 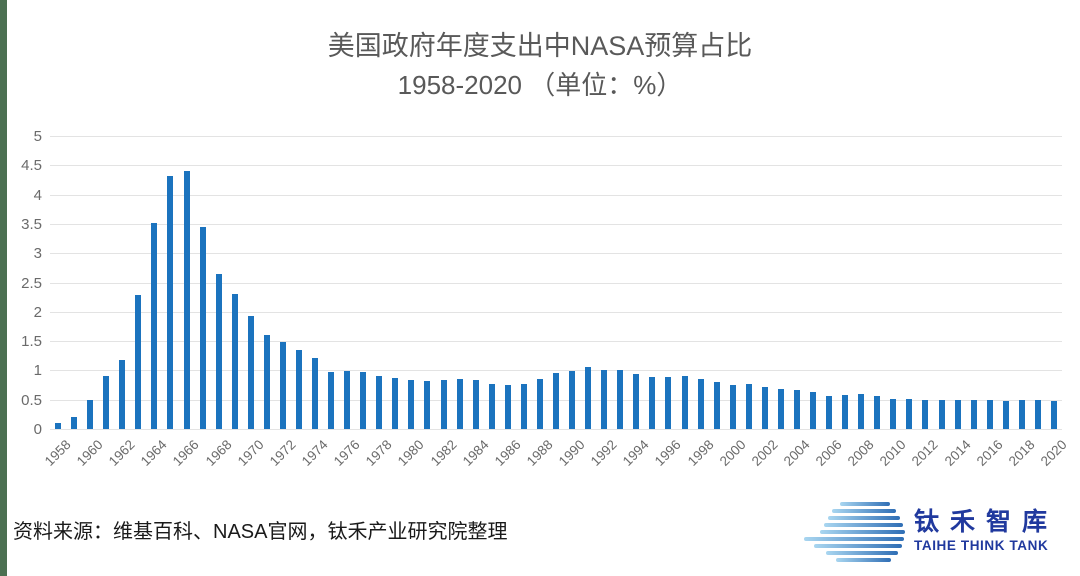 I want to click on x-axis-tick-label: 1978, so click(x=379, y=453).